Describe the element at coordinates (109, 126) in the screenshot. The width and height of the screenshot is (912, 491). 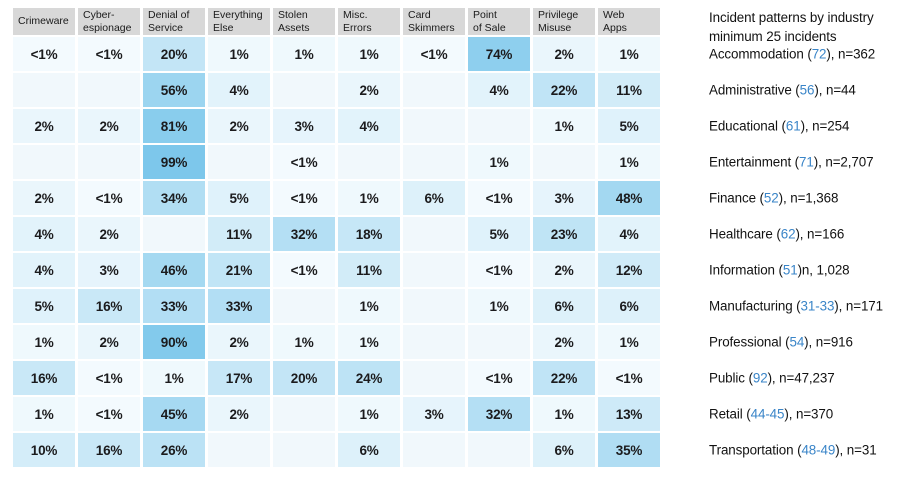
I see `heatmap-cell-r2-c1: 2%` at that location.